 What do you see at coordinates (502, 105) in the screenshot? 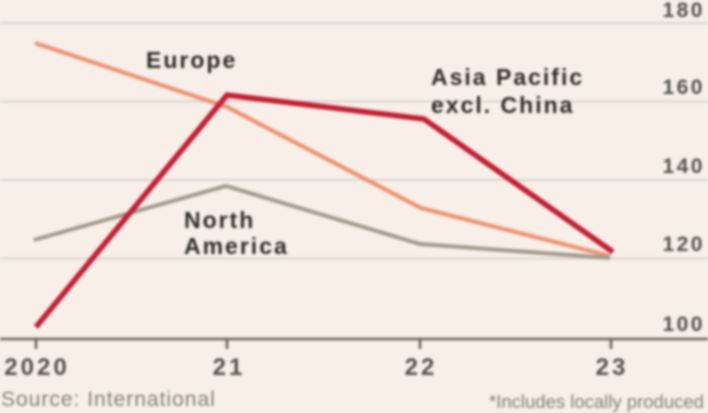
I see `svg-text: excl. China` at bounding box center [502, 105].